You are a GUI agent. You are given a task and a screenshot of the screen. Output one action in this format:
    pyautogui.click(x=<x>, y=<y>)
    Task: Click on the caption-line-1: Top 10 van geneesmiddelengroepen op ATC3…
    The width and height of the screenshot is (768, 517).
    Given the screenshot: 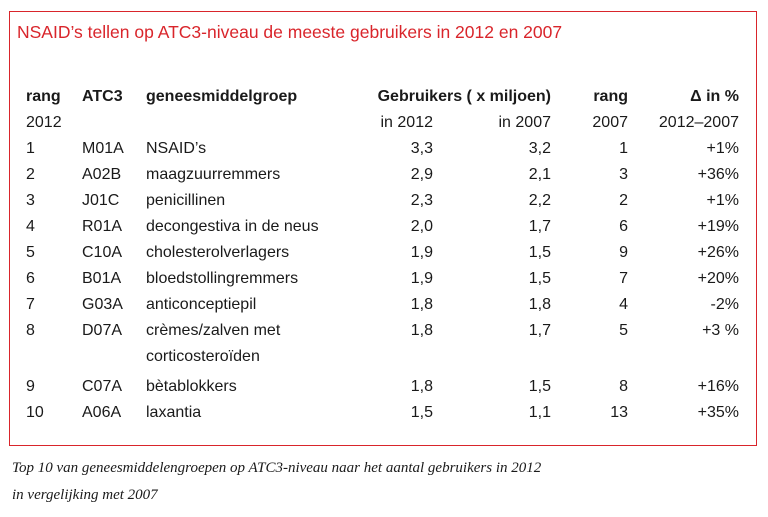 What is the action you would take?
    pyautogui.click(x=277, y=468)
    